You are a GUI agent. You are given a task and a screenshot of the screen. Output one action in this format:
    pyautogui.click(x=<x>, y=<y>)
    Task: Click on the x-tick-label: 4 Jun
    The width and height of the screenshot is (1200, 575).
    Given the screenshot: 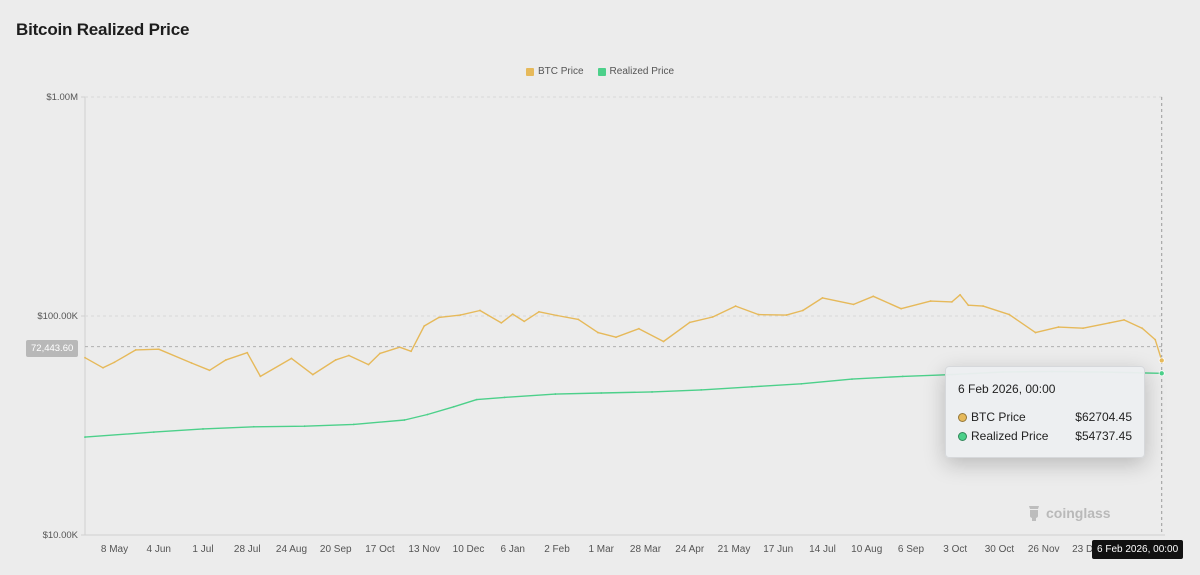 What is the action you would take?
    pyautogui.click(x=159, y=549)
    